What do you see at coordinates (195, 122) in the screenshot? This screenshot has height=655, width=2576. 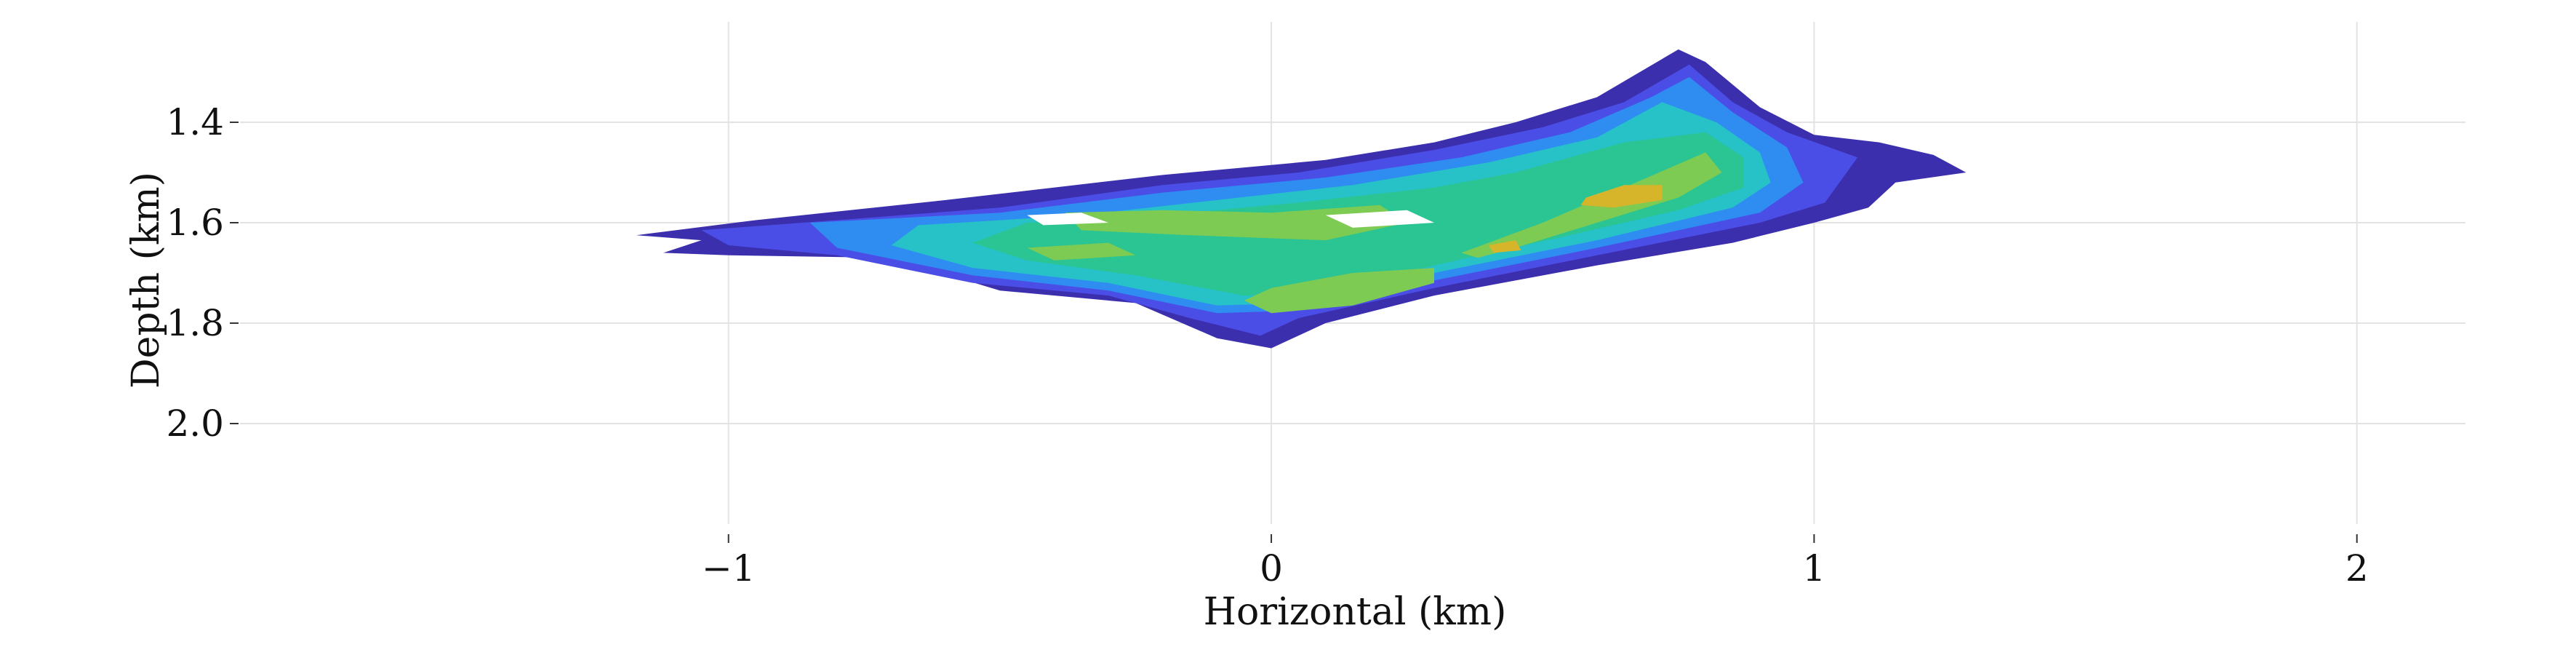 I see `y-tick-label: 1.4` at bounding box center [195, 122].